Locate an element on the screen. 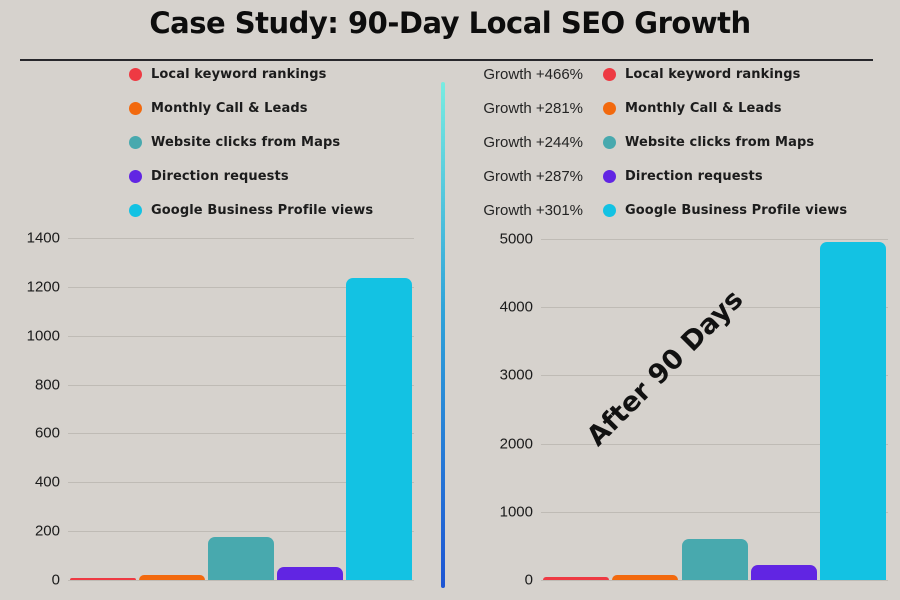 This screenshot has height=600, width=900. y-axis-tick-label: 800 is located at coordinates (47, 385).